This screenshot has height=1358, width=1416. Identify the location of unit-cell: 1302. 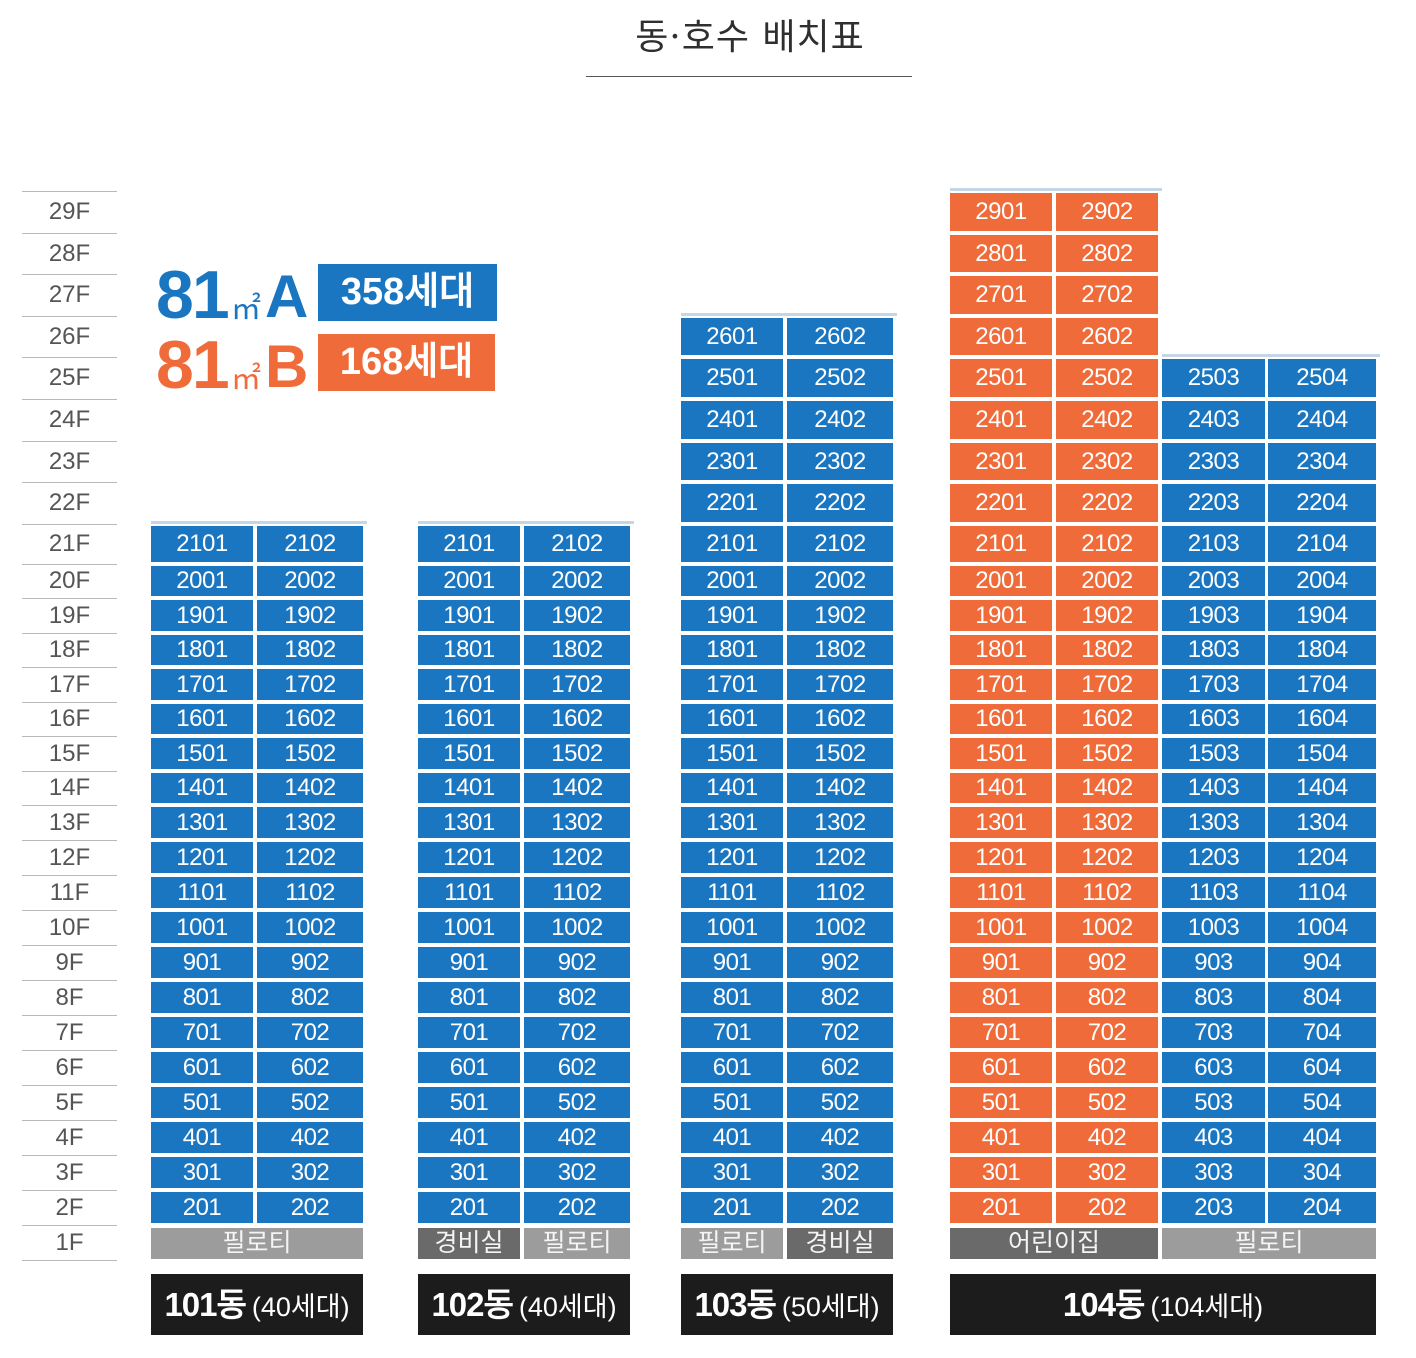
(577, 822).